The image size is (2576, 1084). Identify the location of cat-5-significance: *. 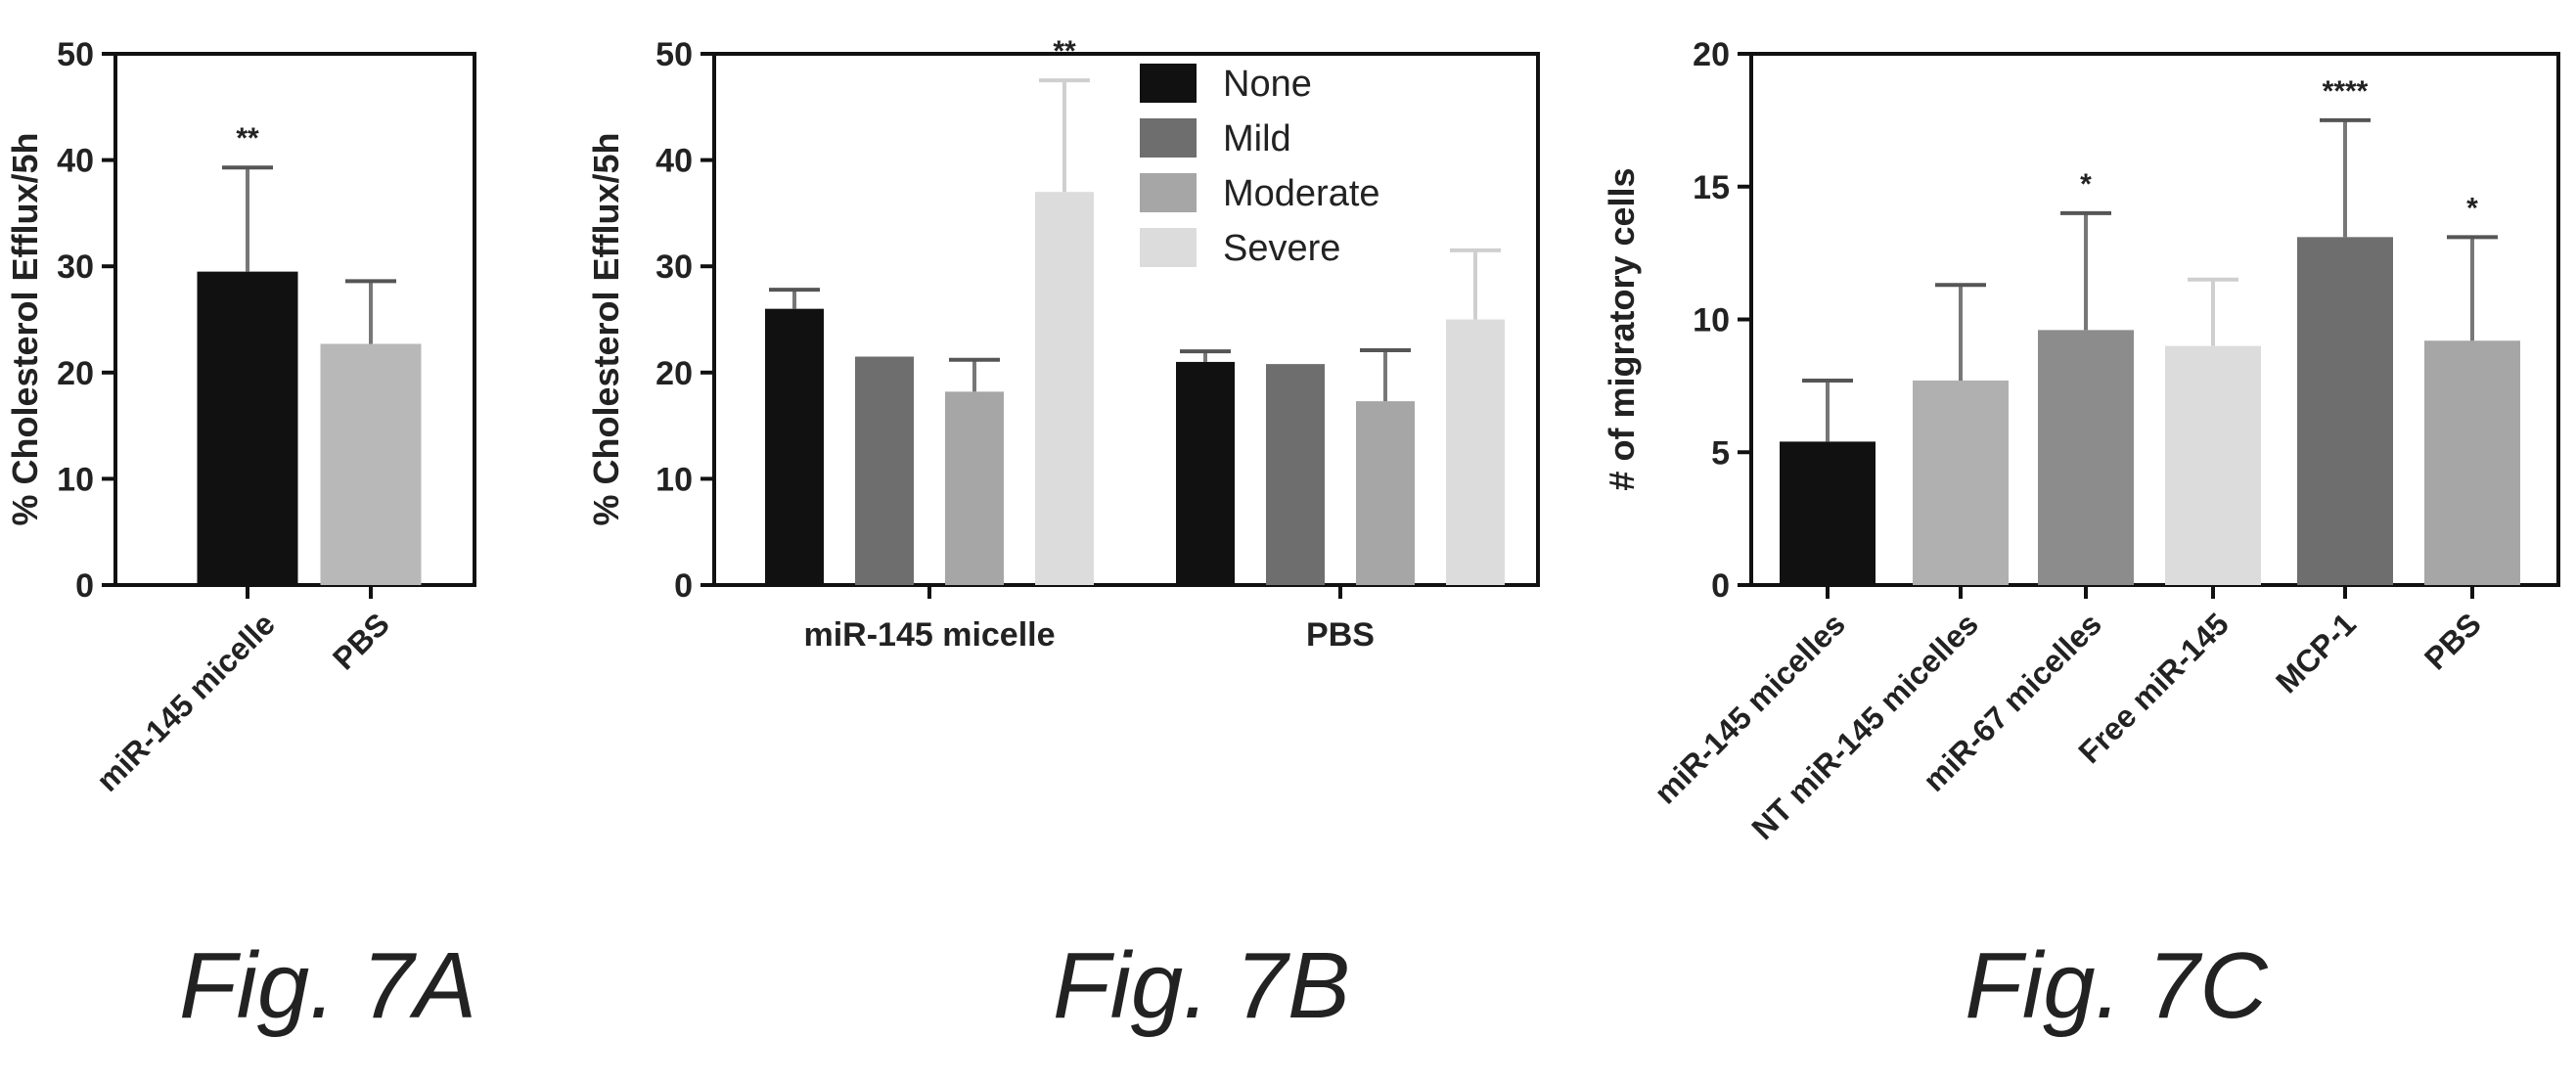
(2472, 208).